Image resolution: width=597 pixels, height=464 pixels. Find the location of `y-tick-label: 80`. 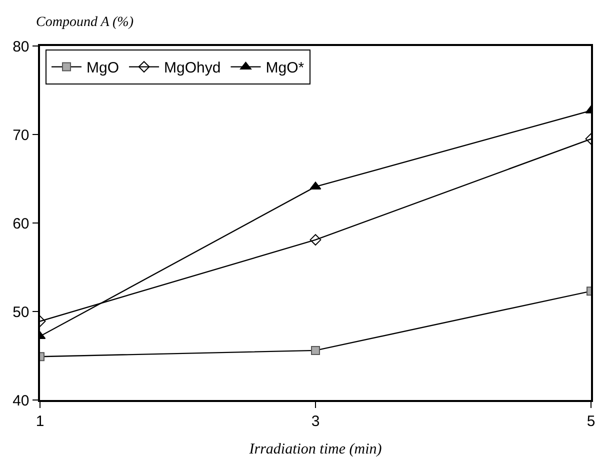

y-tick-label: 80 is located at coordinates (21, 47).